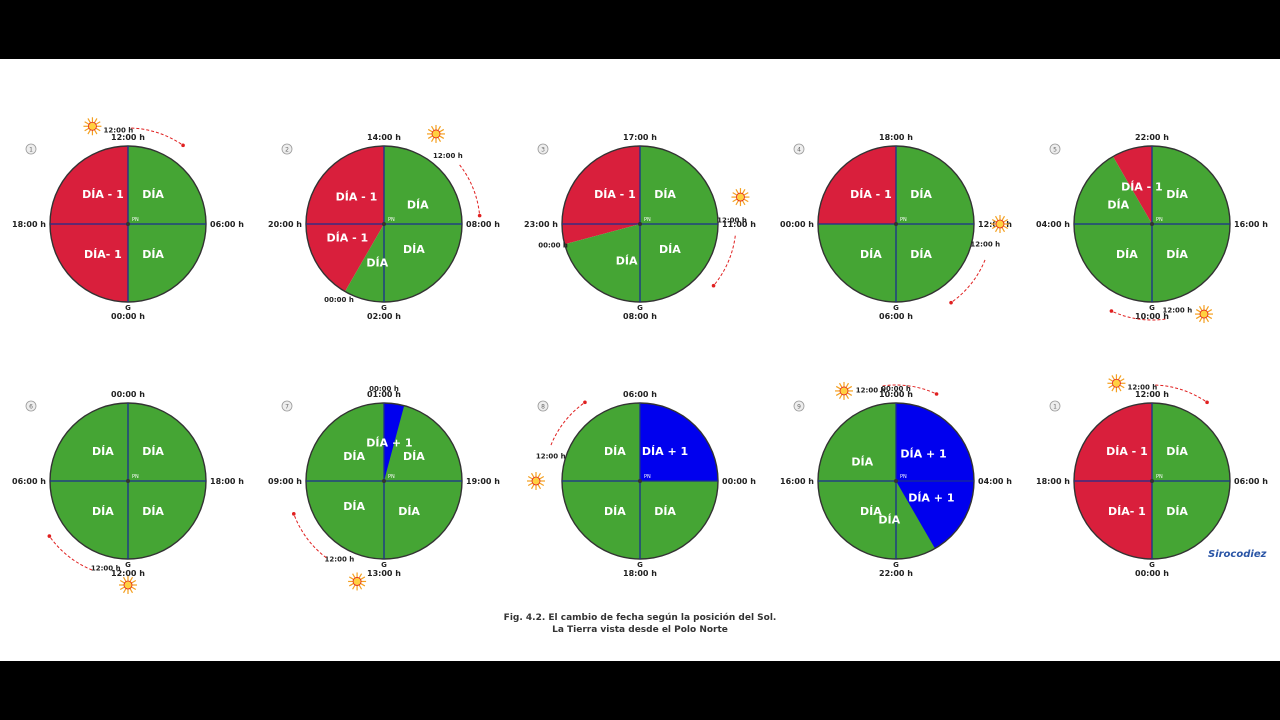  What do you see at coordinates (896, 565) in the screenshot?
I see `meridian-g-label: G` at bounding box center [896, 565].